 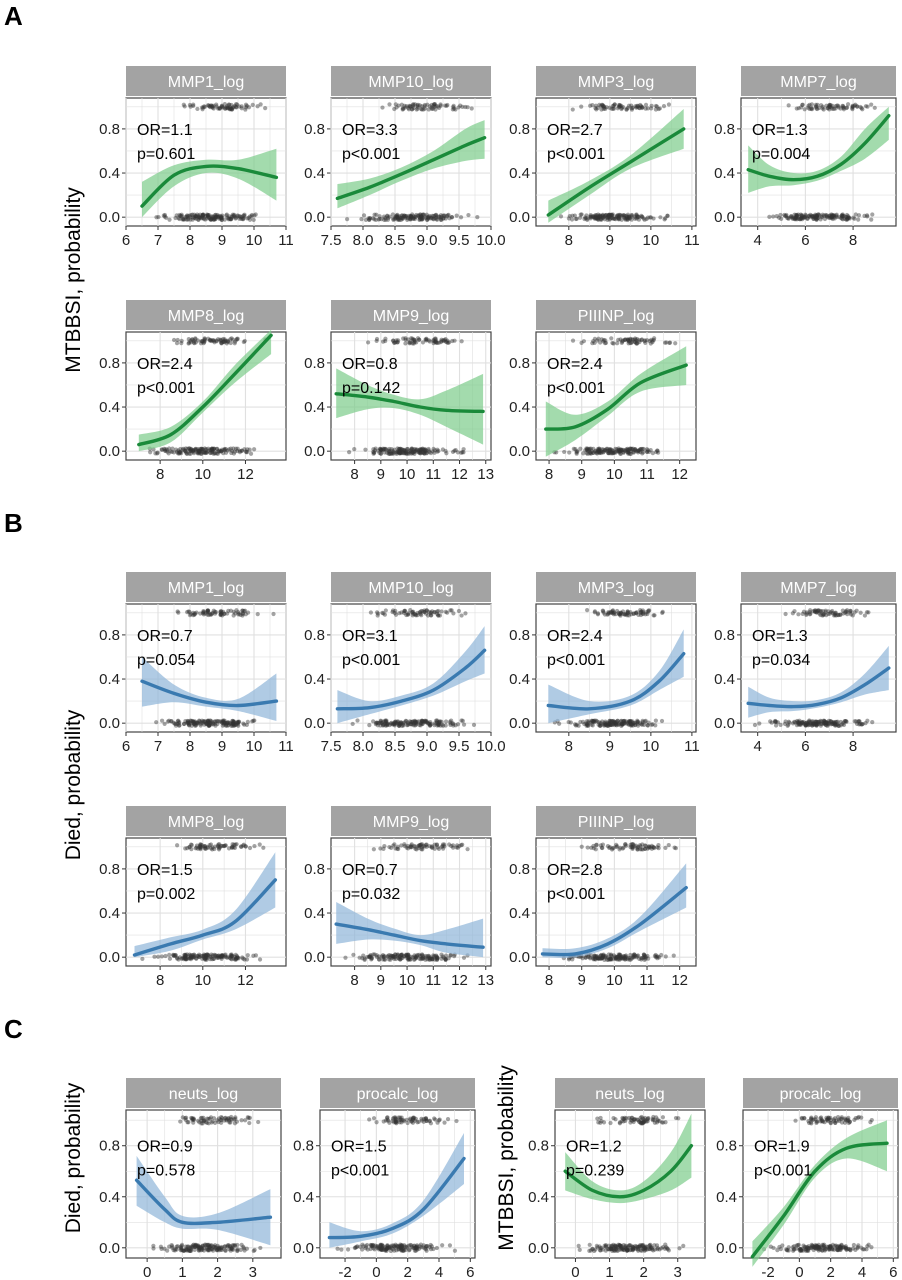 I want to click on facet-strip, so click(x=411, y=81).